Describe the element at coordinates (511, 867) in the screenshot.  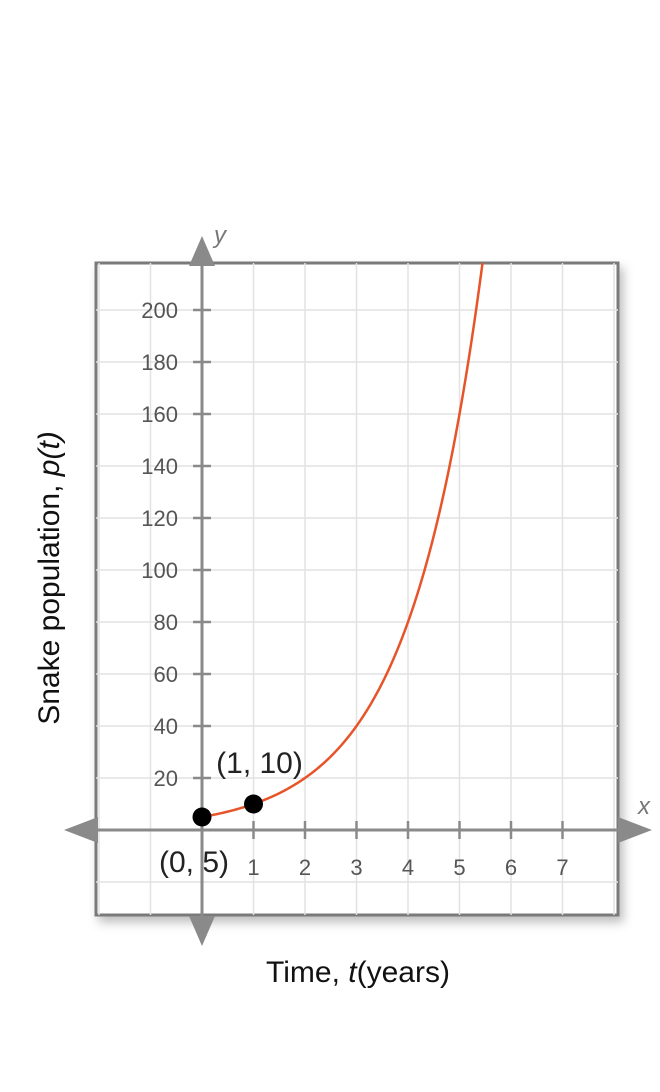
I see `x-tick-label: 6` at that location.